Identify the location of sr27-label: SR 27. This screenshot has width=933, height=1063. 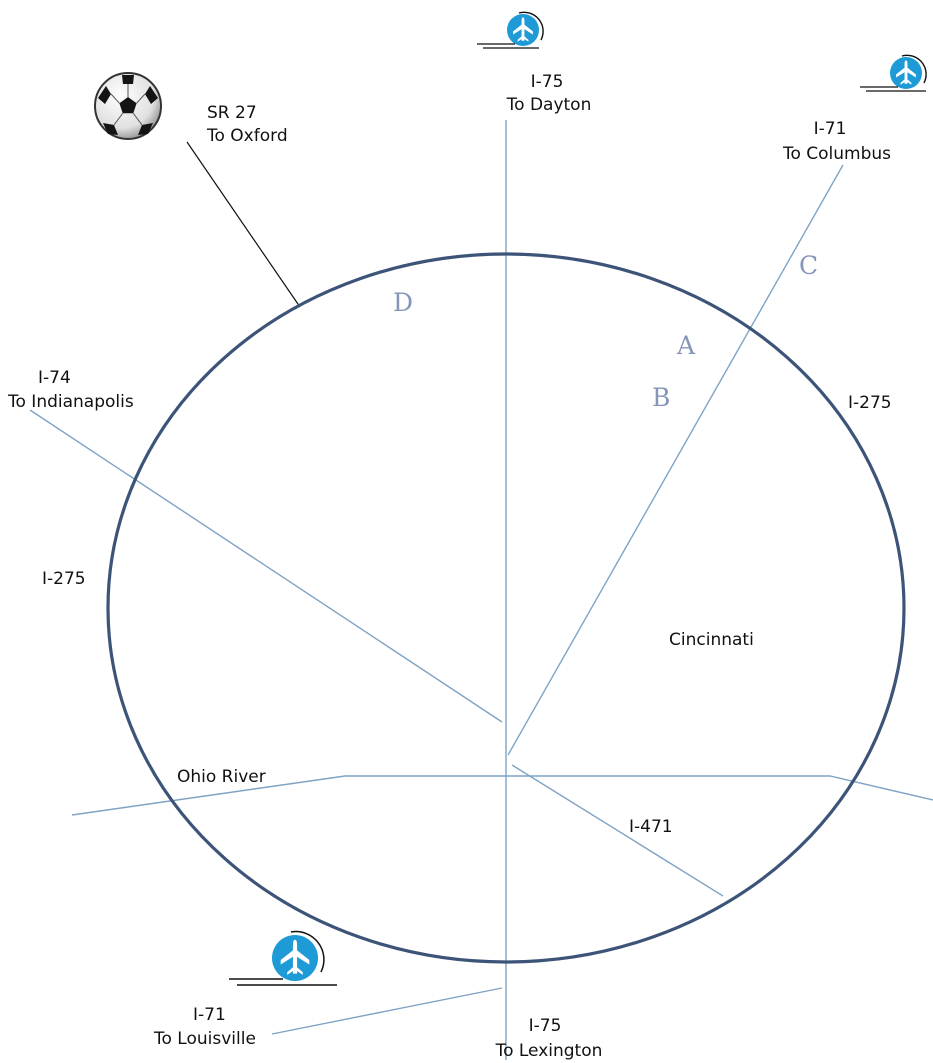
(232, 113).